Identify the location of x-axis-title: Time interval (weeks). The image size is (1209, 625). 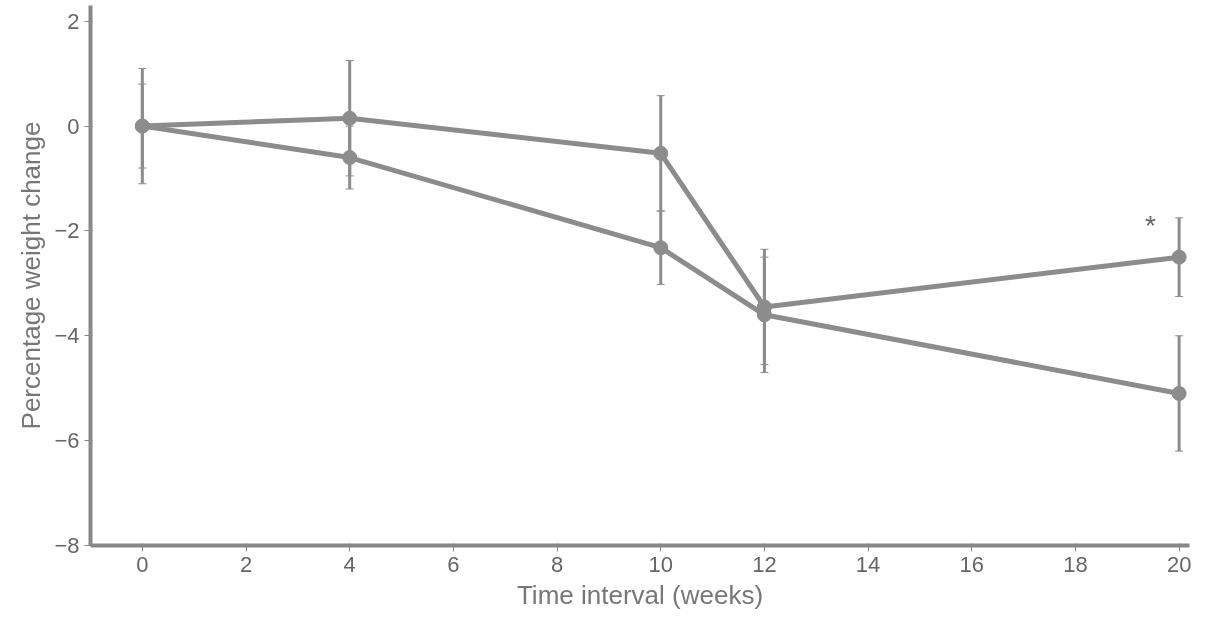
(640, 594).